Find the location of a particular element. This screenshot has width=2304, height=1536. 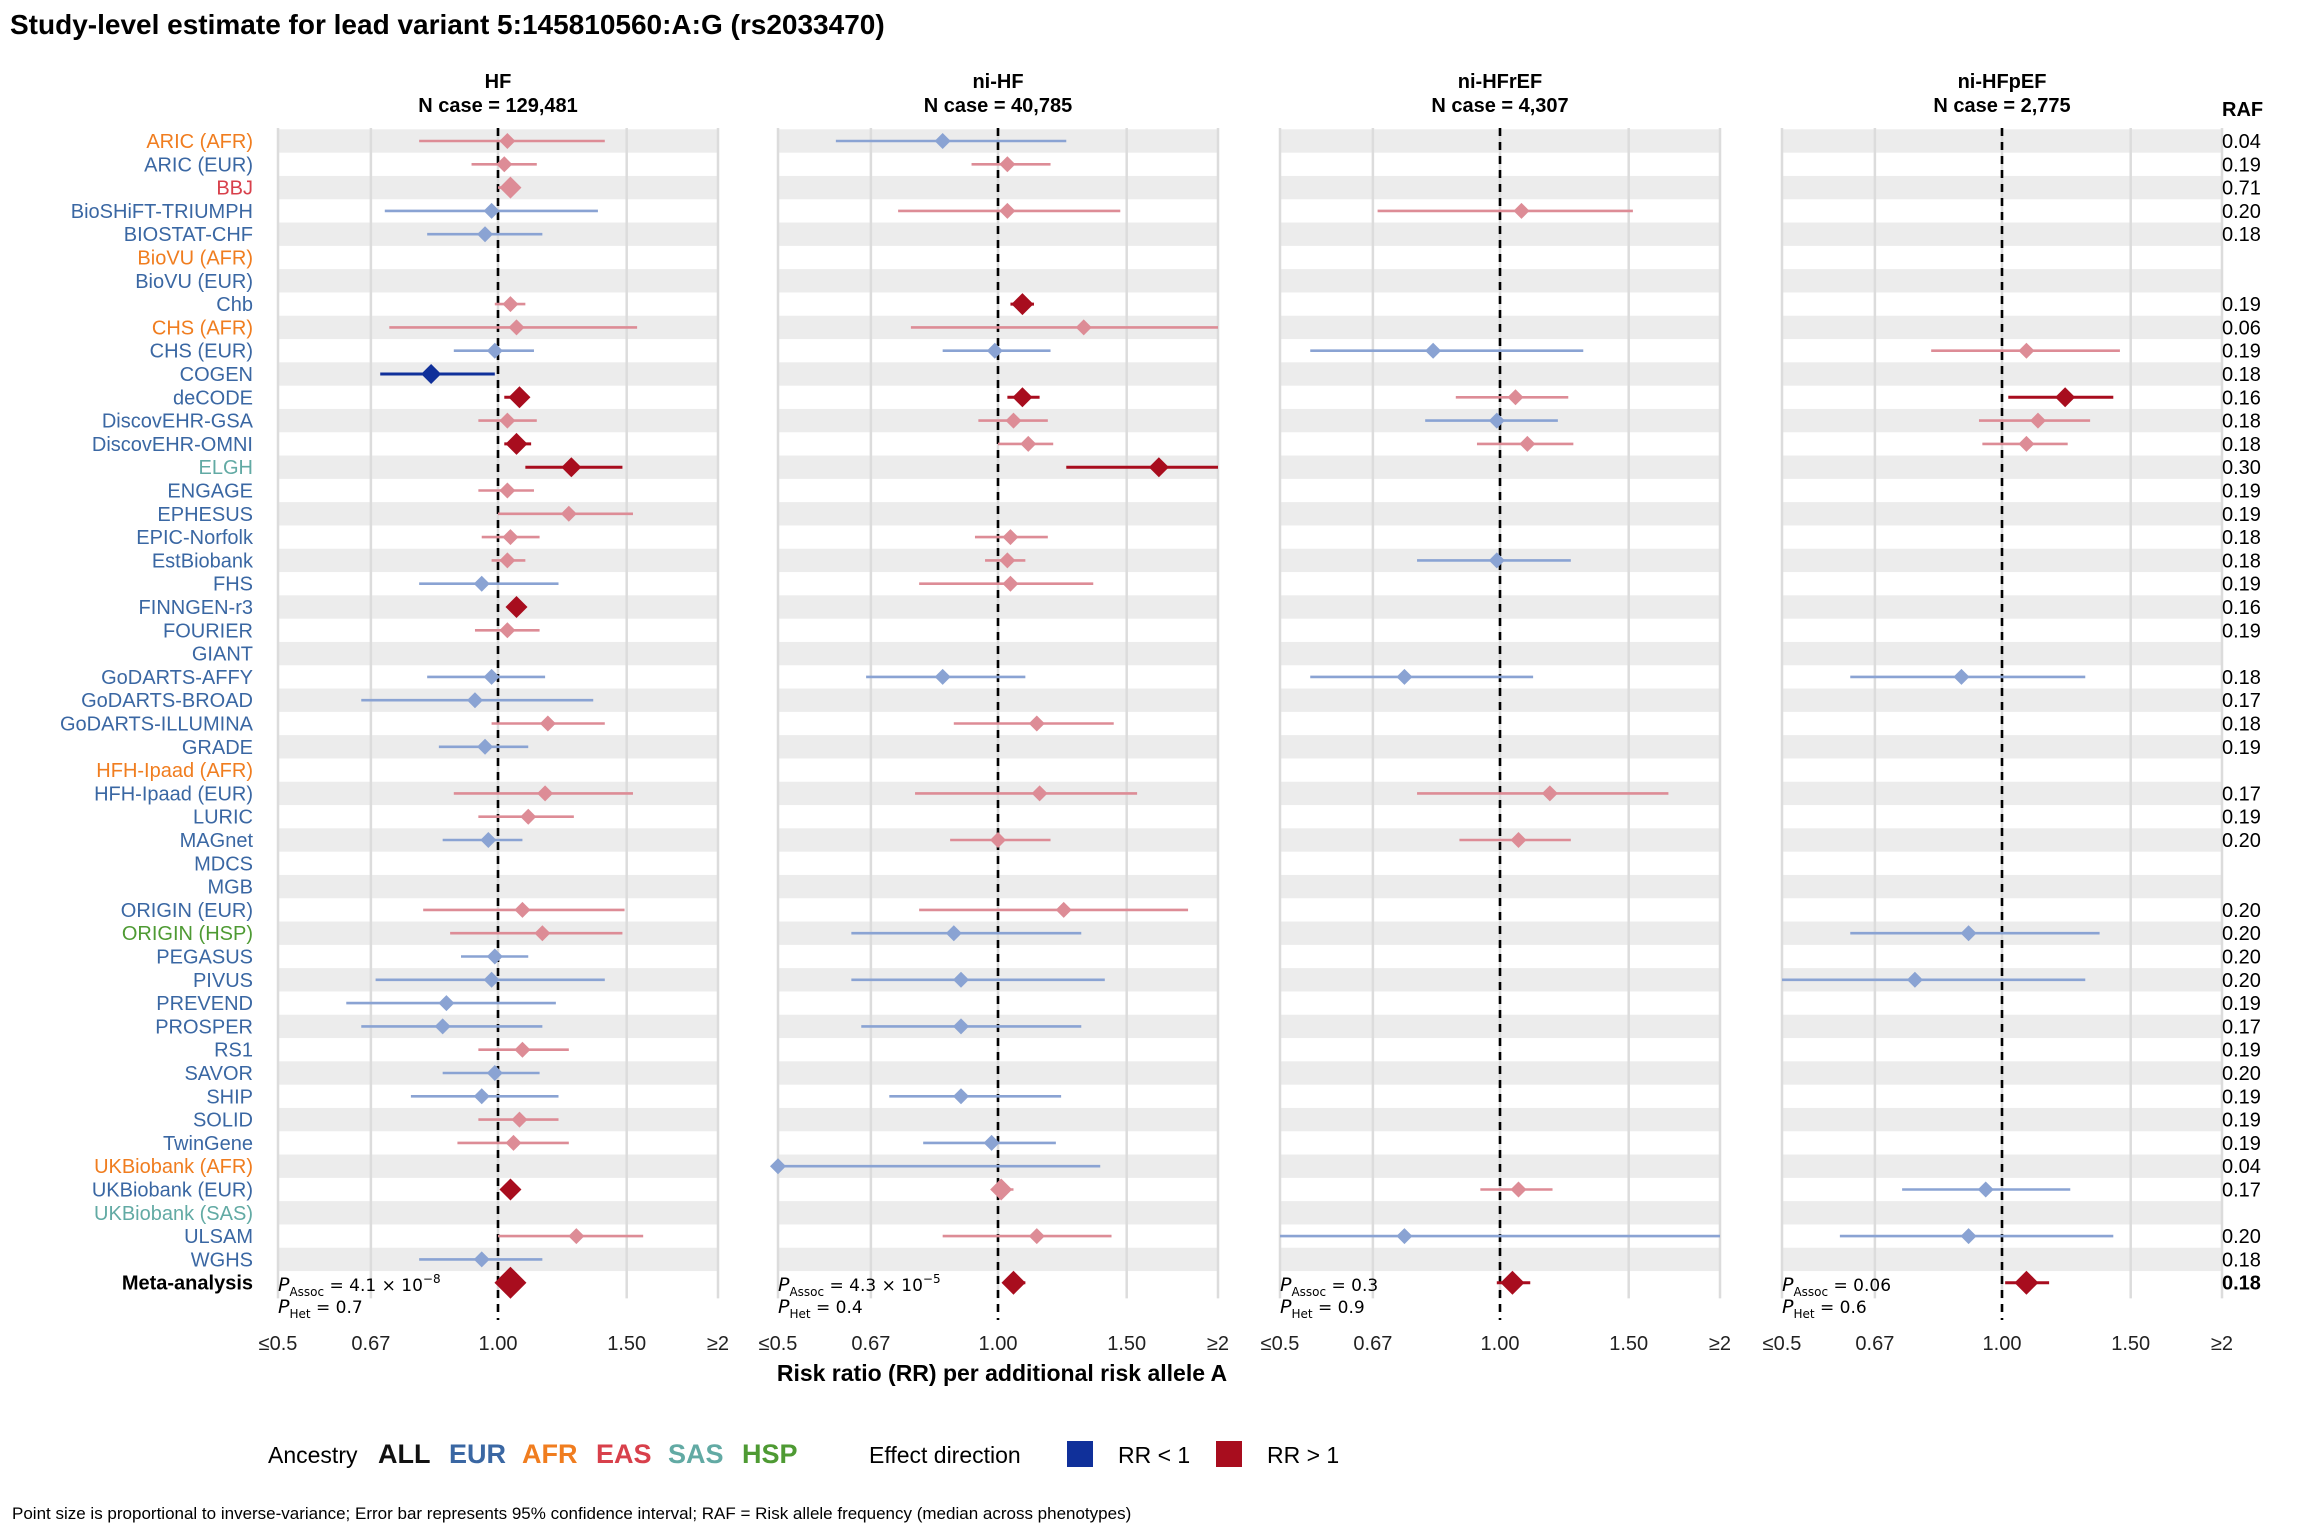

estimate-ephesus is located at coordinates (565, 513).